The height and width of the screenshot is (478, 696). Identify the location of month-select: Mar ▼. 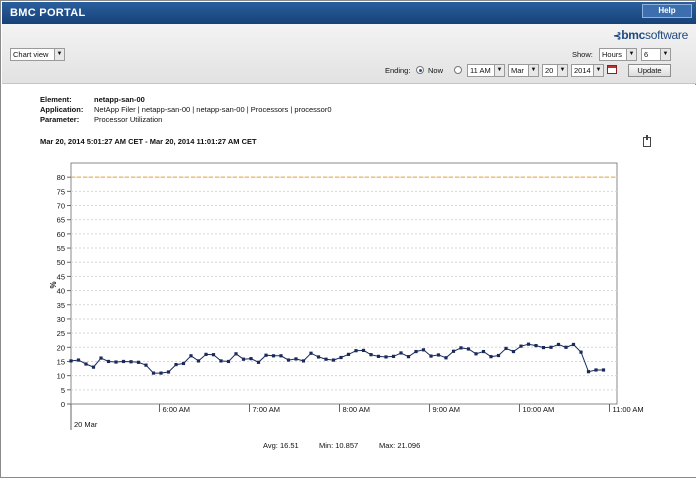
(523, 70).